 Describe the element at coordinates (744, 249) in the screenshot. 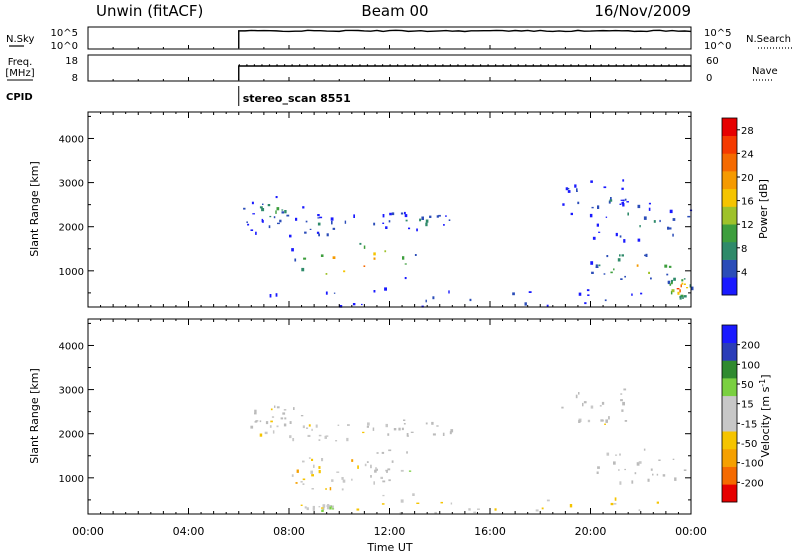

I see `colorbar-tick-label: 8` at that location.